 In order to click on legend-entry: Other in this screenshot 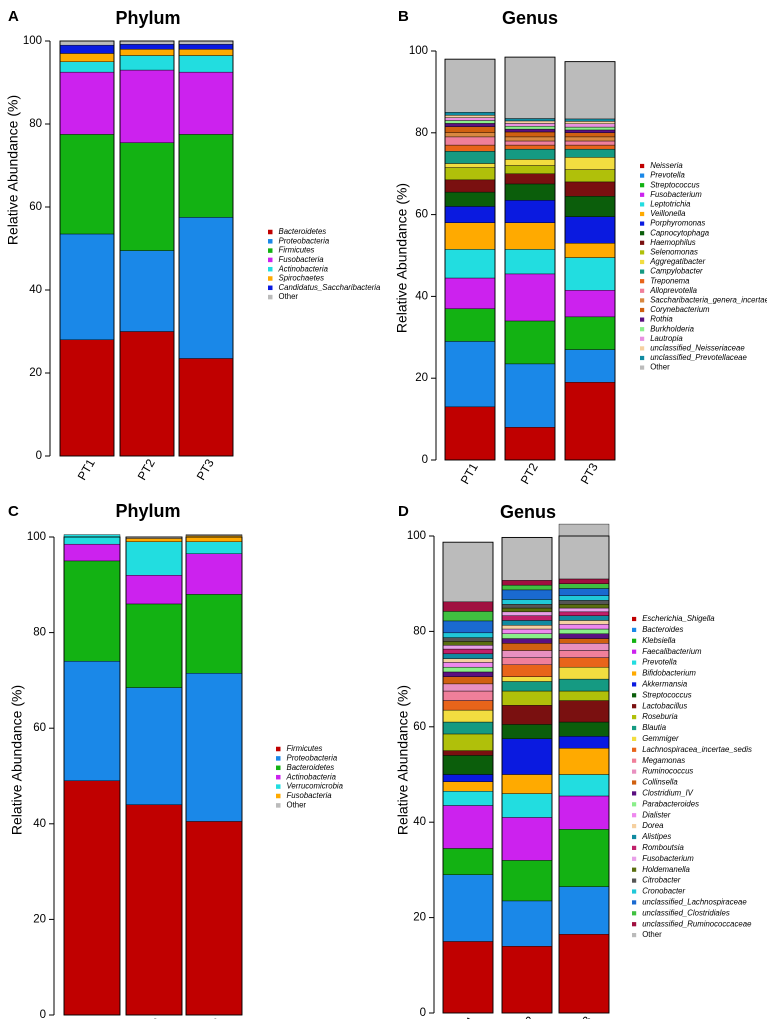, I will do `click(297, 804)`.